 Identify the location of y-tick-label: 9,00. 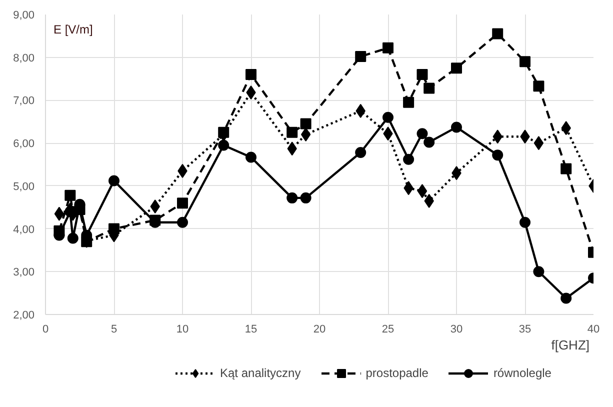
(24, 16).